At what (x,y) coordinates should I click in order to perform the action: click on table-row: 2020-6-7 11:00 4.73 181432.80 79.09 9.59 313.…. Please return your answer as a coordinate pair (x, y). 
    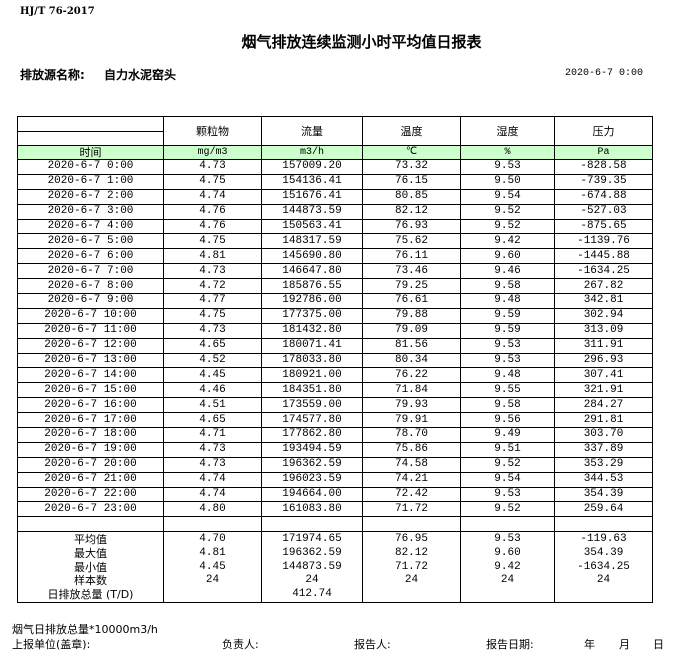
    Looking at the image, I should click on (335, 330).